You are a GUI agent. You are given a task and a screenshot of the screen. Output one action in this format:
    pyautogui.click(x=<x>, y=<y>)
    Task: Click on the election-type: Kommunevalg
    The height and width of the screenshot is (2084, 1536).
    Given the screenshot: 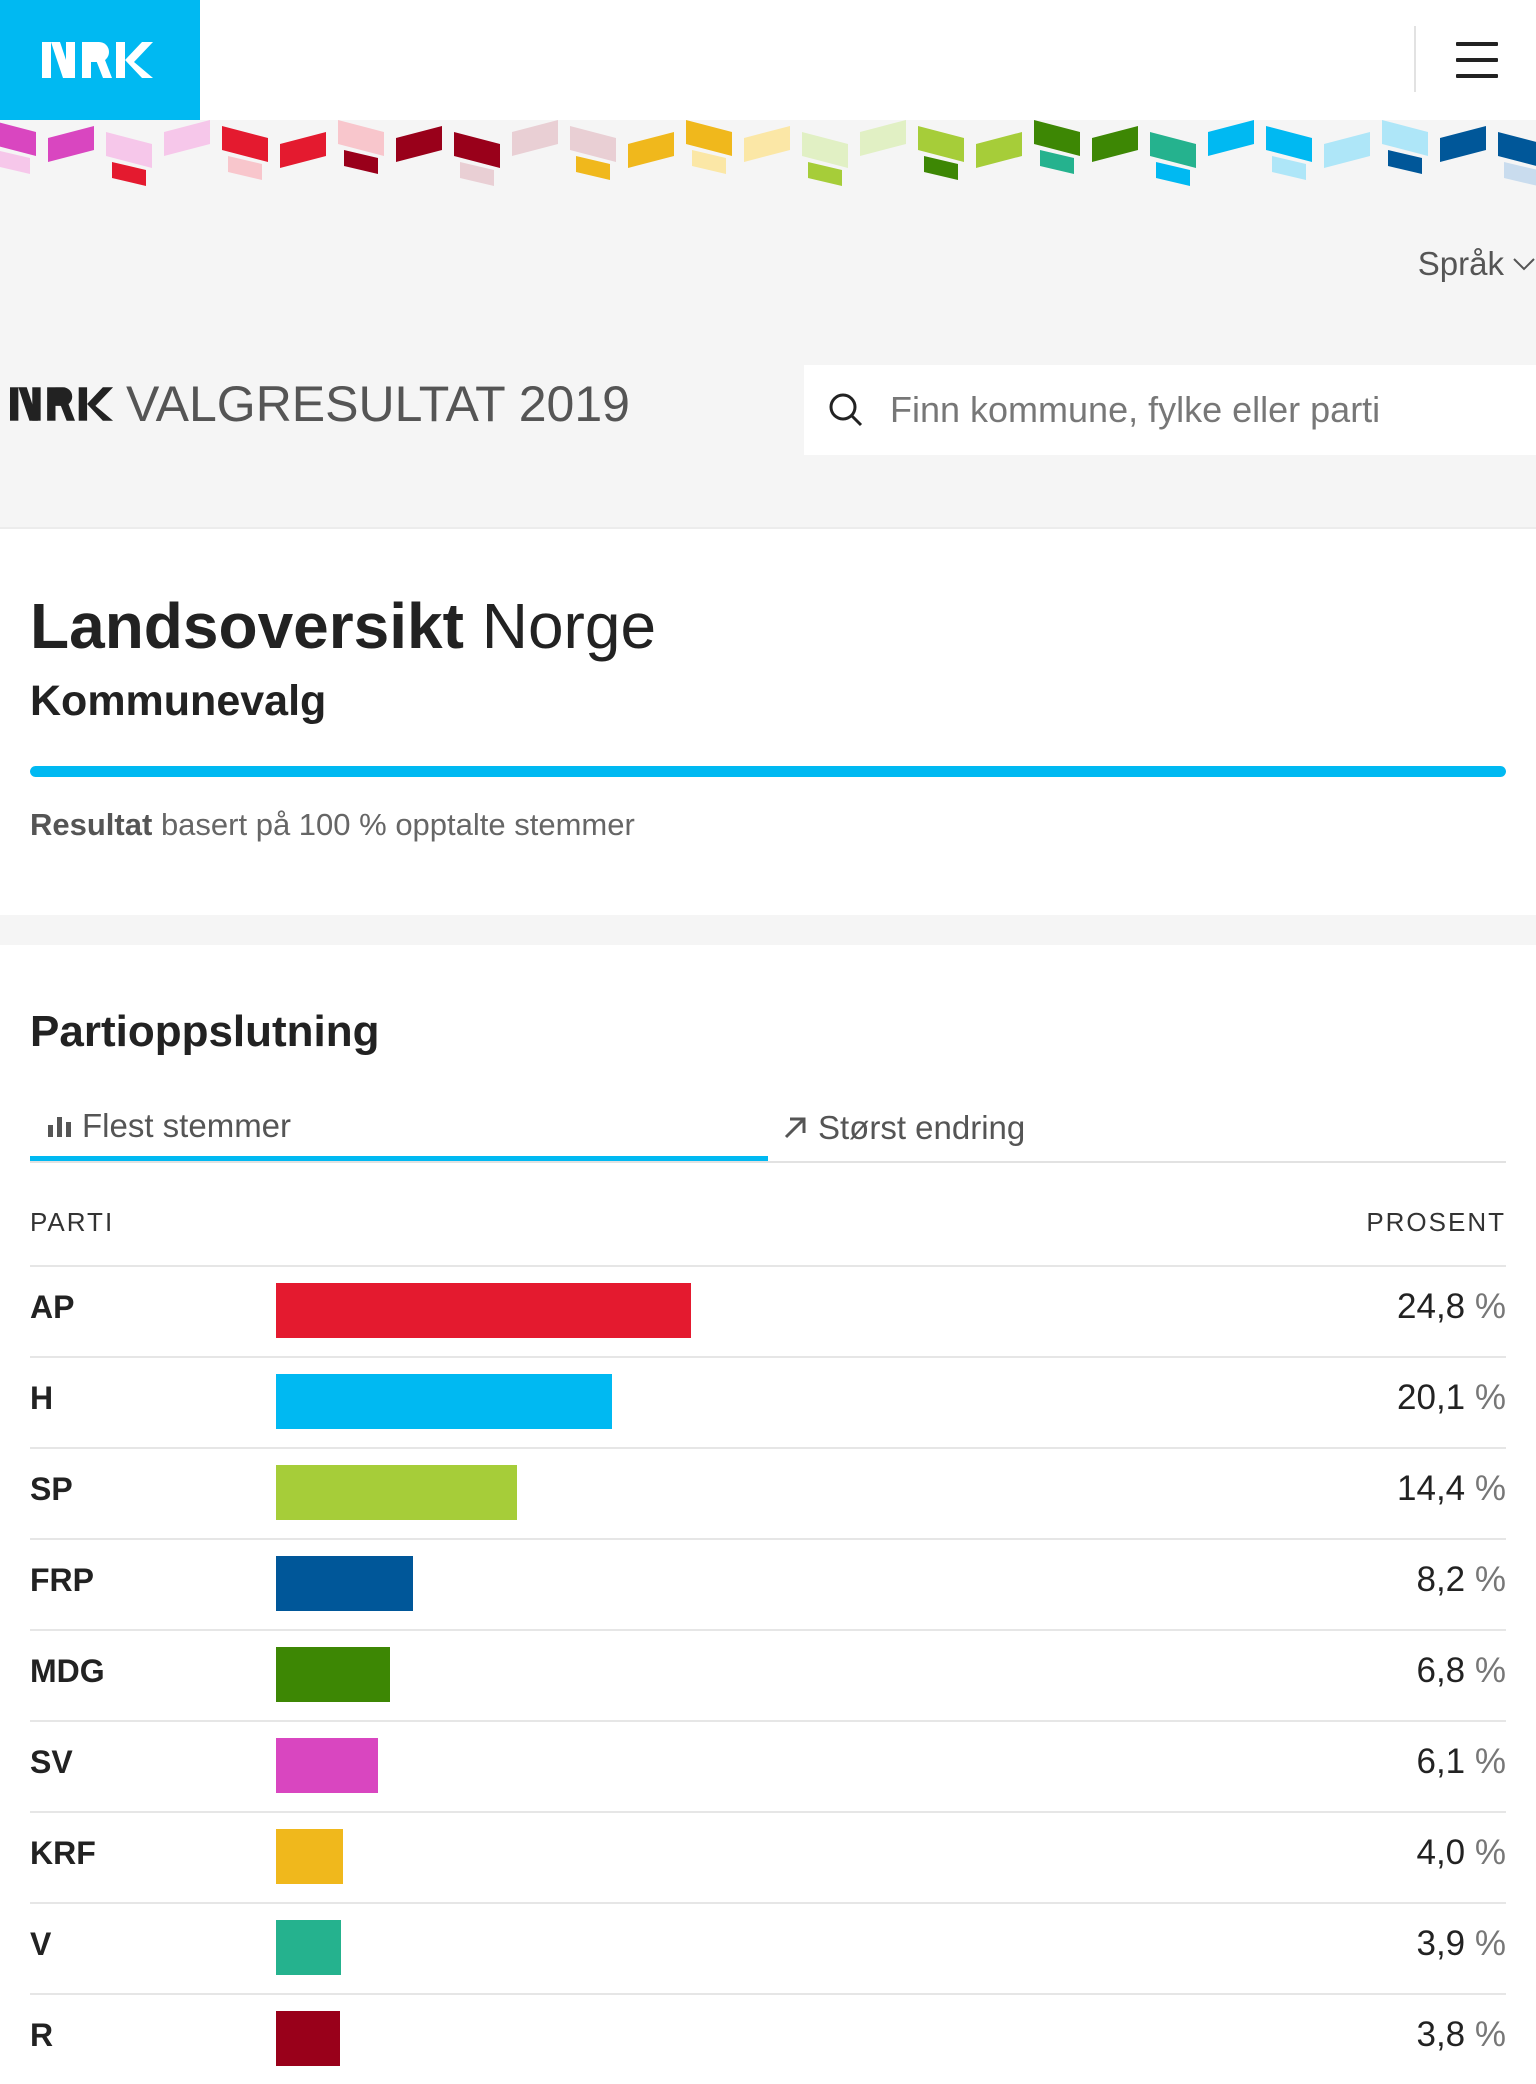 What is the action you would take?
    pyautogui.click(x=178, y=701)
    